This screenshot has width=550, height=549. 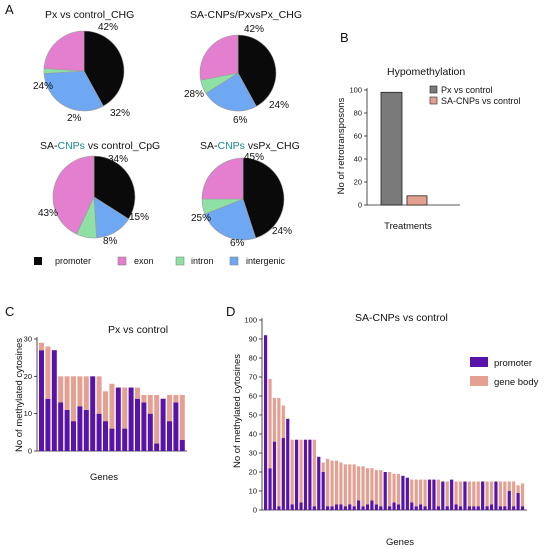 What do you see at coordinates (254, 157) in the screenshot?
I see `pie4-label-promoter: 45%` at bounding box center [254, 157].